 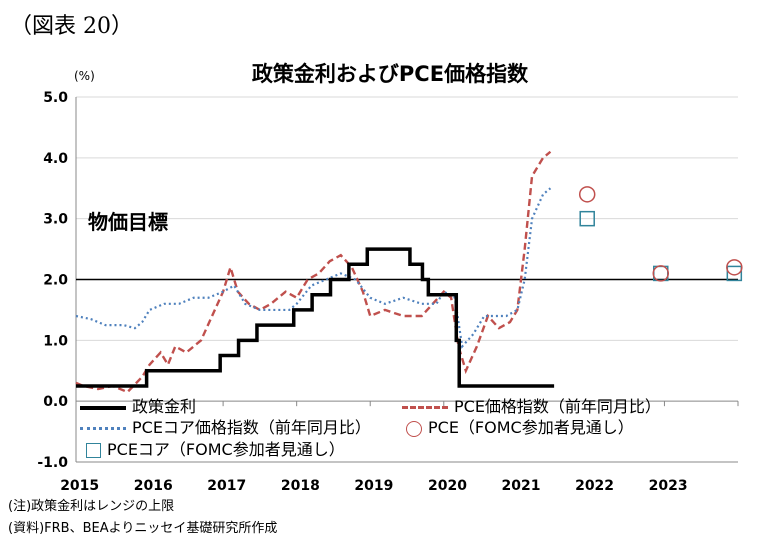 What do you see at coordinates (251, 427) in the screenshot?
I see `legend-label: PCEコア価格指数（前年同月比）` at bounding box center [251, 427].